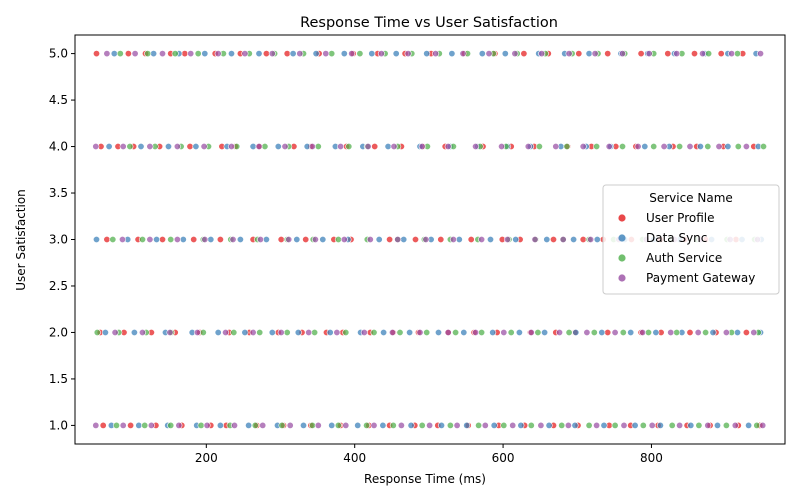  What do you see at coordinates (58, 240) in the screenshot?
I see `y-tick-label: 3.0` at bounding box center [58, 240].